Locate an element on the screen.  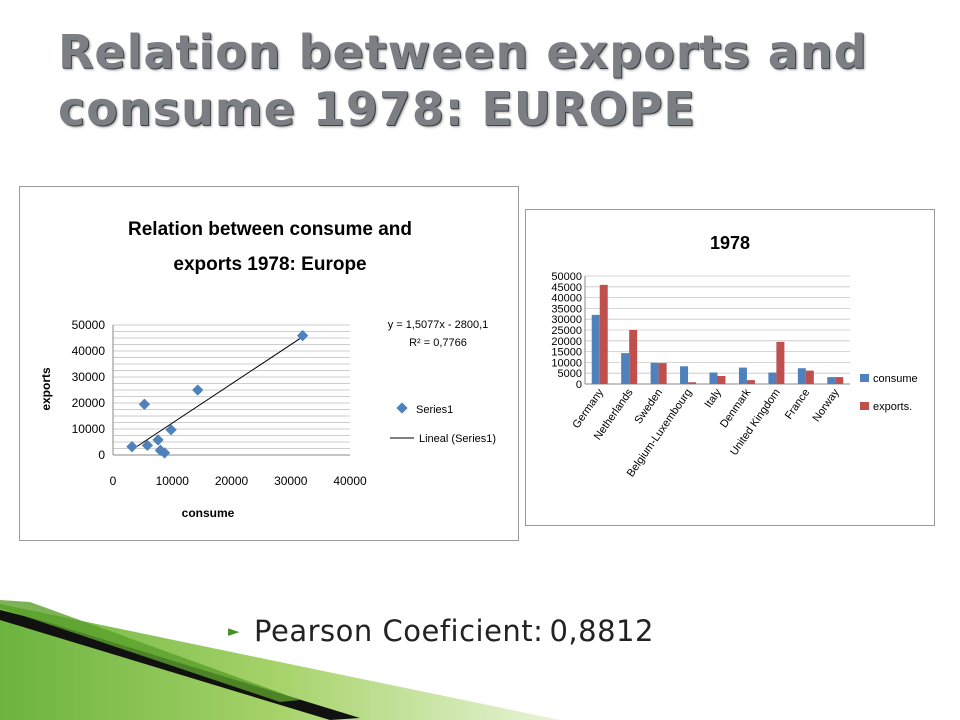
bar-y-tick-label: 15000 is located at coordinates (566, 353).